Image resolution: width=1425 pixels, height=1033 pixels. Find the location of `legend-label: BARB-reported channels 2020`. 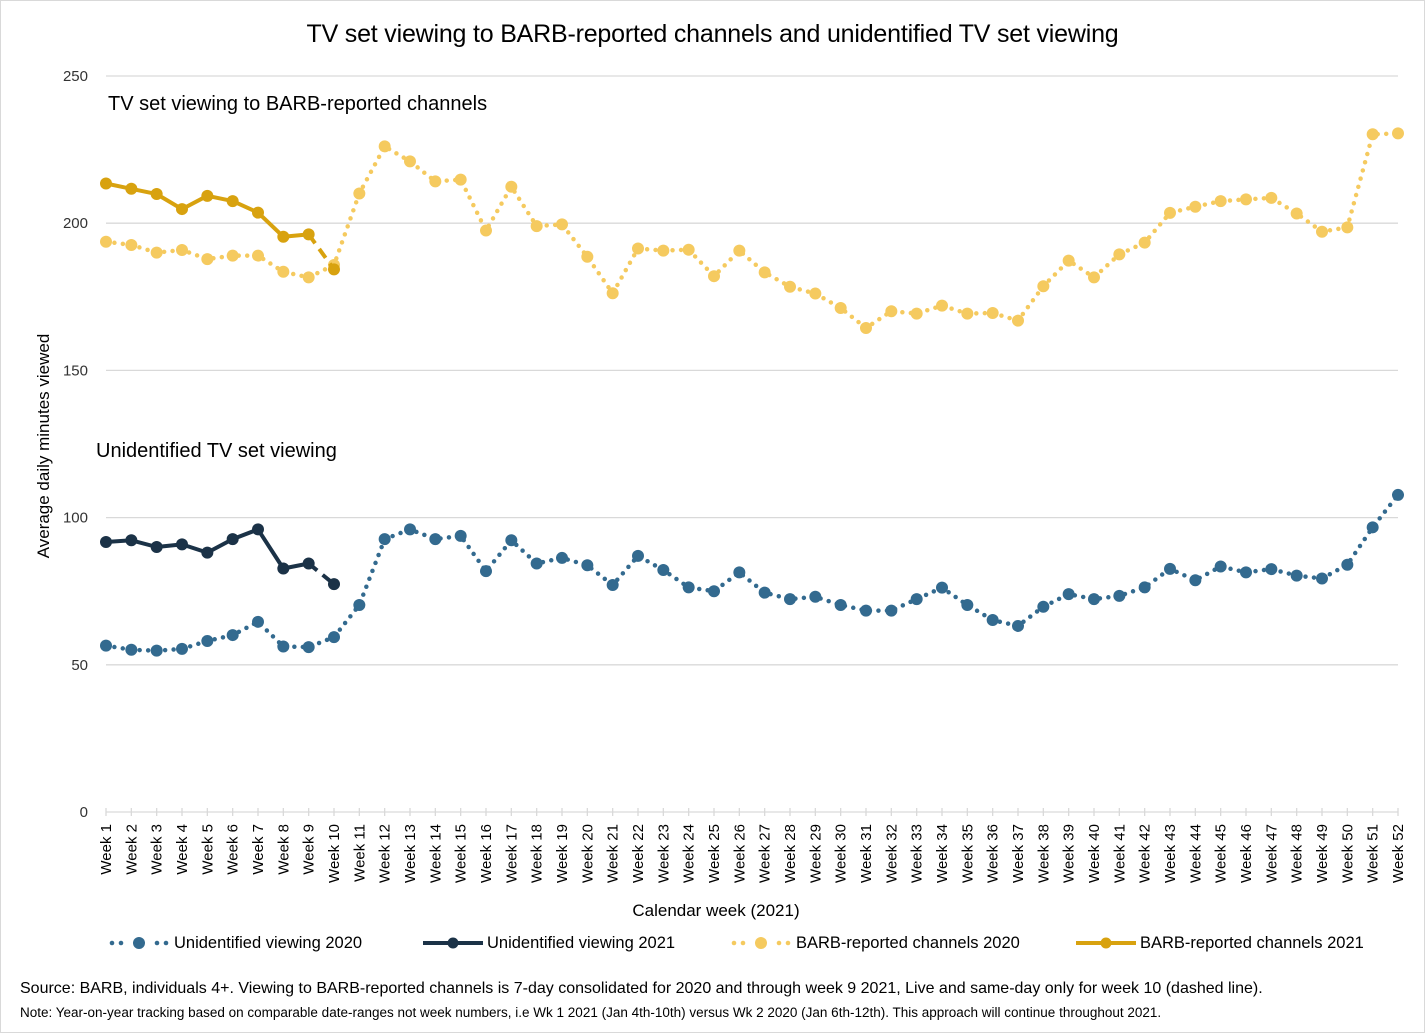

legend-label: BARB-reported channels 2020 is located at coordinates (908, 942).